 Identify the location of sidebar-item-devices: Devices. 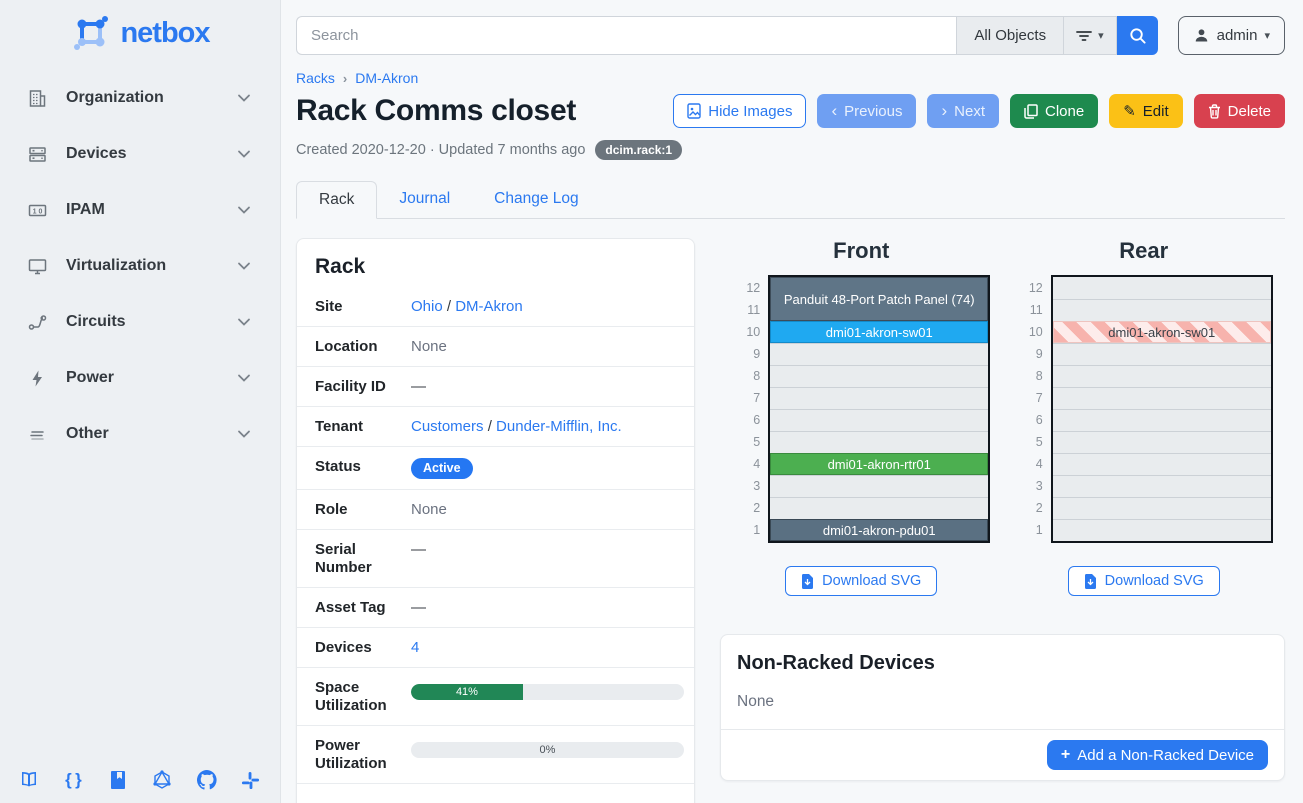
(140, 154).